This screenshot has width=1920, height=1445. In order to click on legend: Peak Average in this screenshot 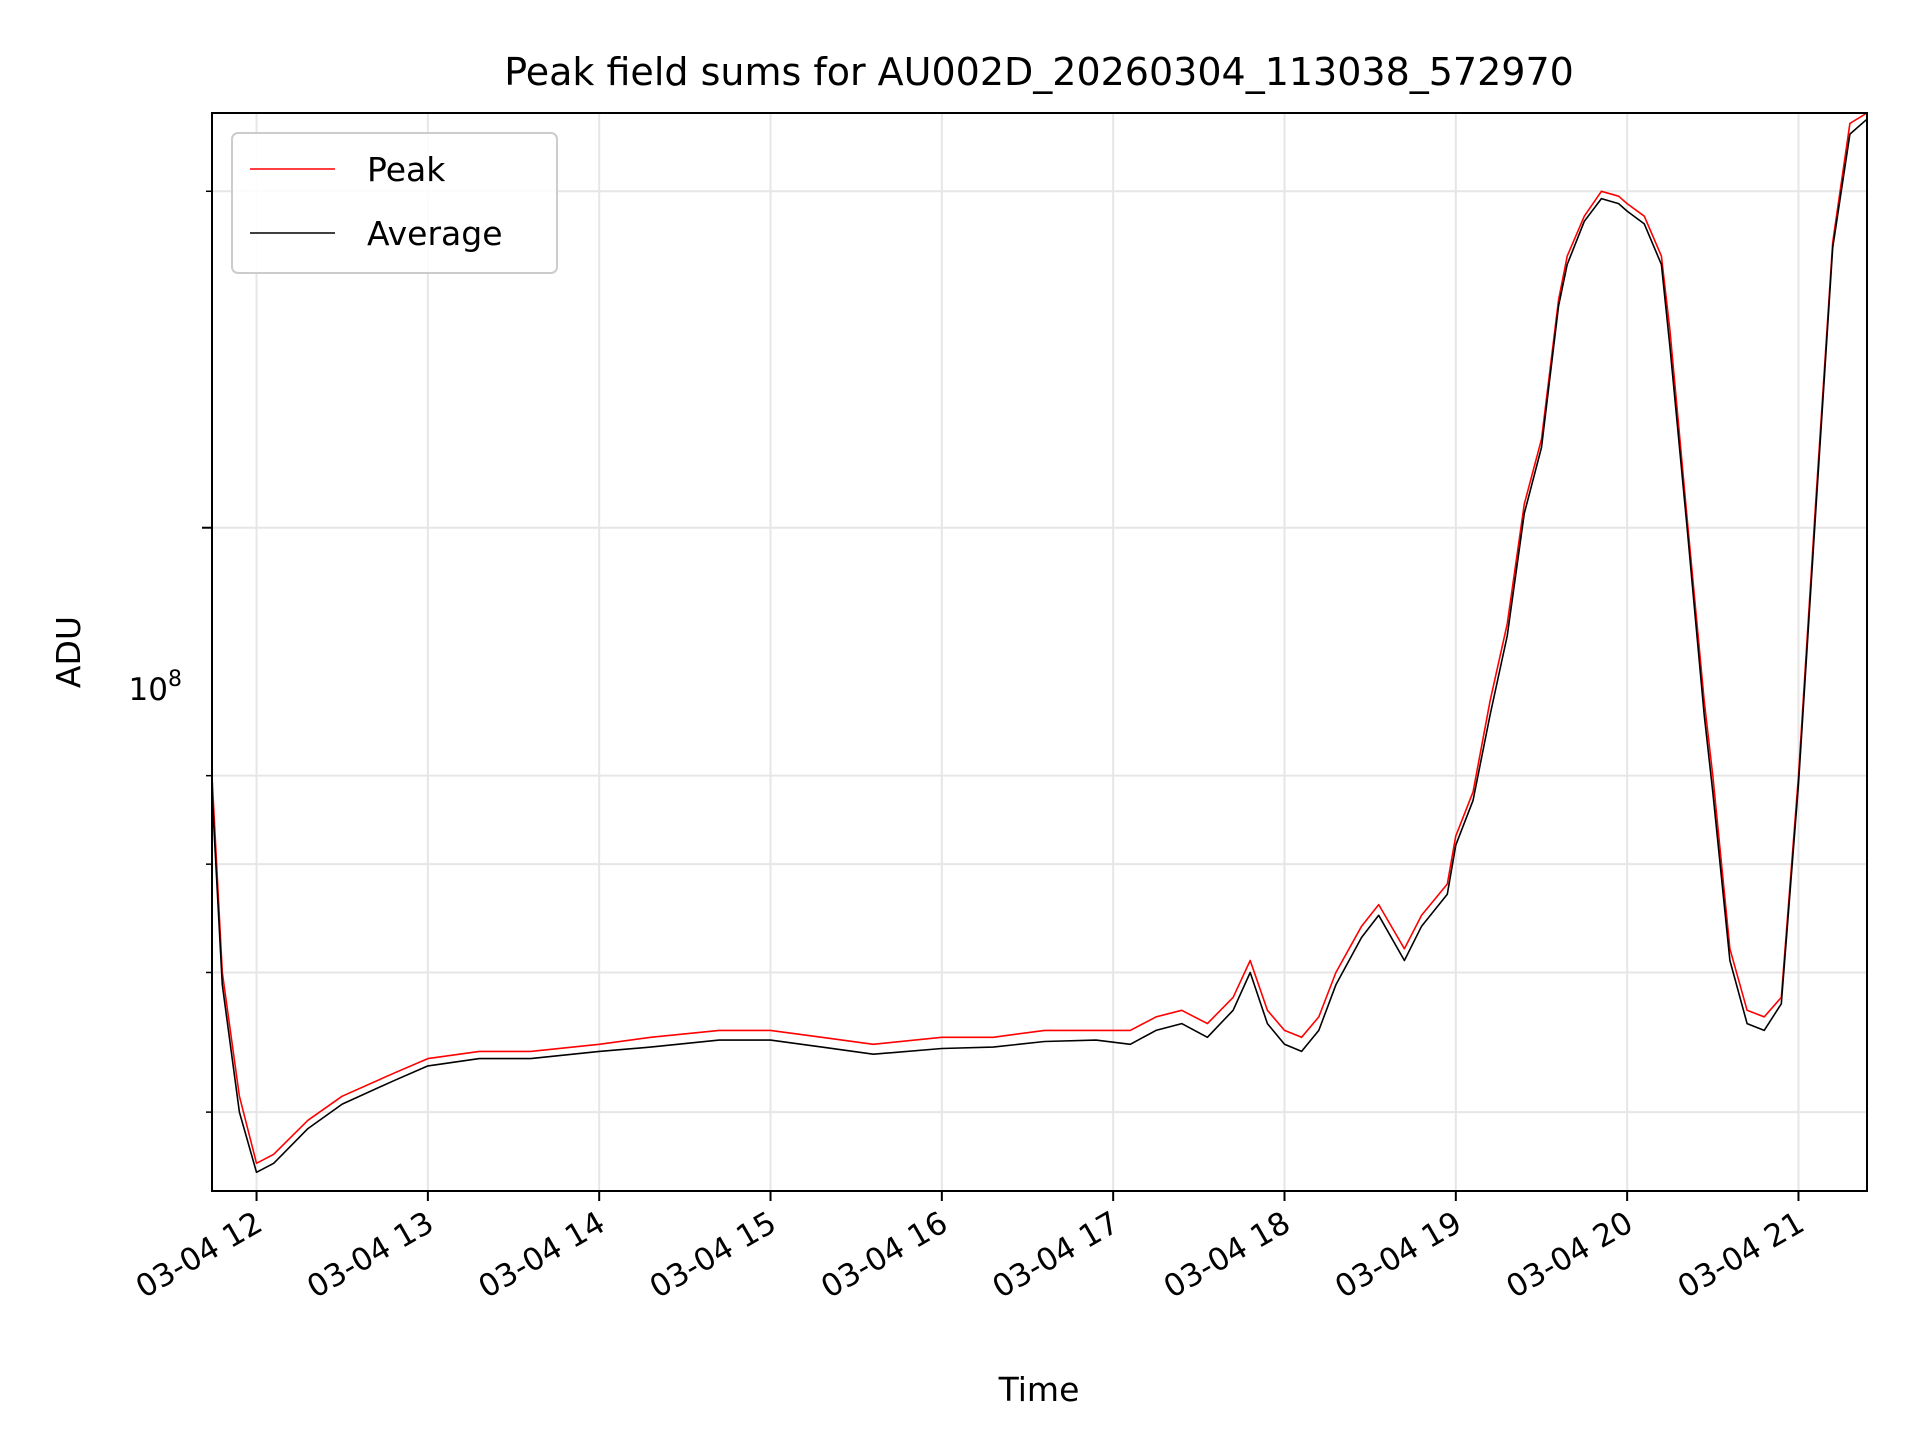, I will do `click(394, 203)`.